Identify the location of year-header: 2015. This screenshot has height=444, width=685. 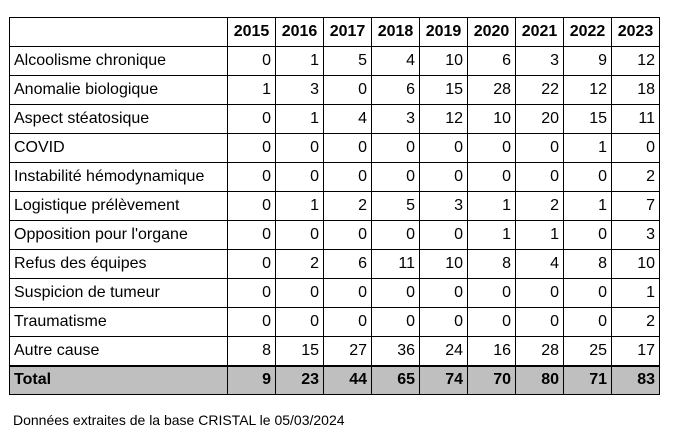
(251, 32).